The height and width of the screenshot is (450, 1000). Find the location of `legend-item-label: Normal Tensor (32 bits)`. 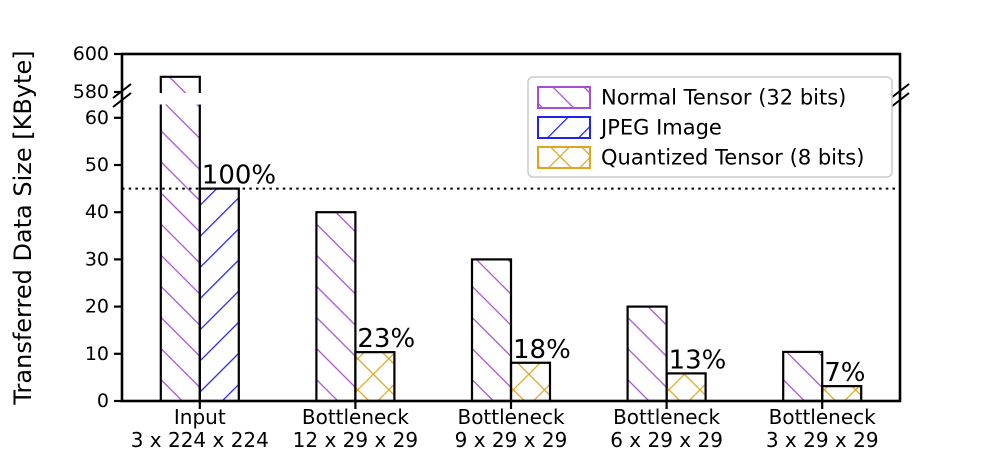

legend-item-label: Normal Tensor (32 bits) is located at coordinates (723, 98).